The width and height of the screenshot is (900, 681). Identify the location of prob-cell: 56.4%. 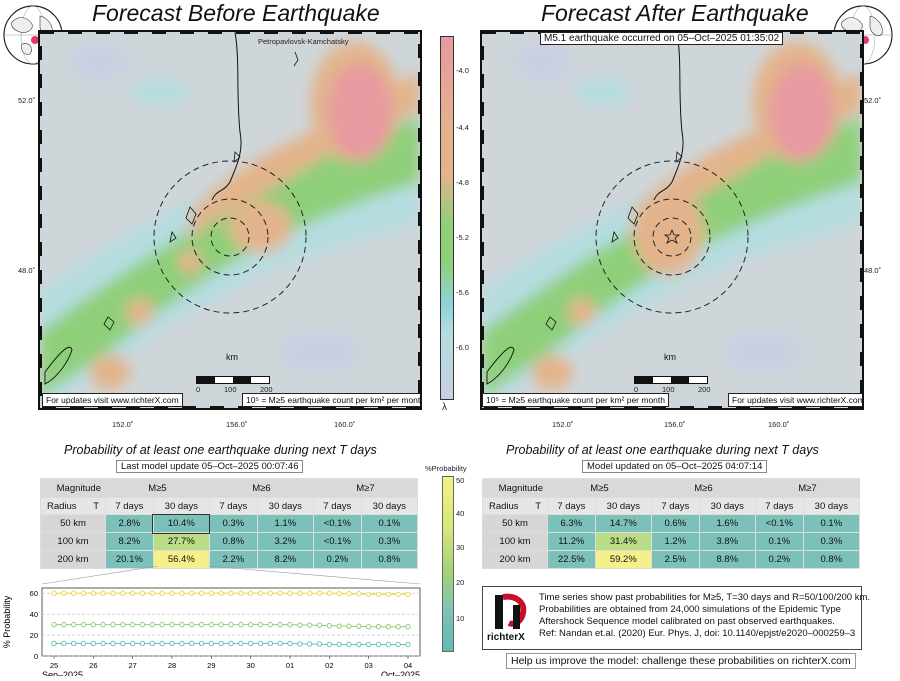
(181, 559).